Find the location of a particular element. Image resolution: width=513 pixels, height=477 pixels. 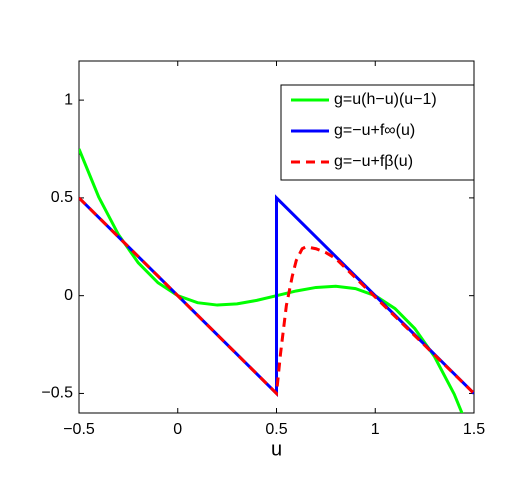

y-tick-label: 0 is located at coordinates (68, 295).